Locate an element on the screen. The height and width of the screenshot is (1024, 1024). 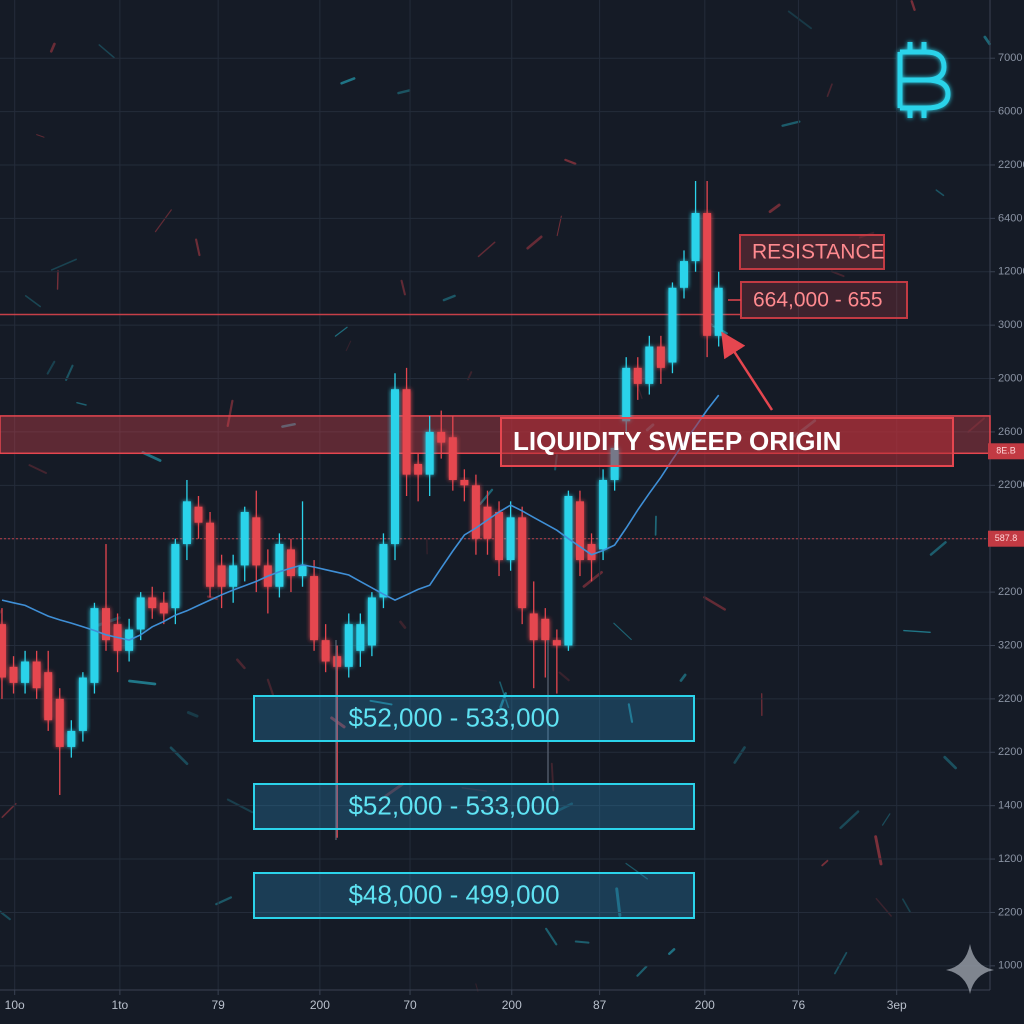
annotation-text: $48,000 - 499,000 is located at coordinates (453, 894).